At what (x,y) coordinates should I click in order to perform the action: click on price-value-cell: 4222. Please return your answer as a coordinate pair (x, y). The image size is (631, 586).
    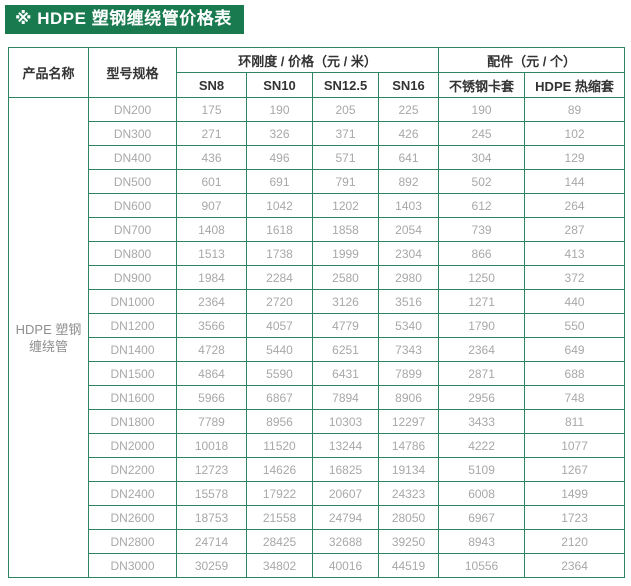
    Looking at the image, I should click on (482, 445).